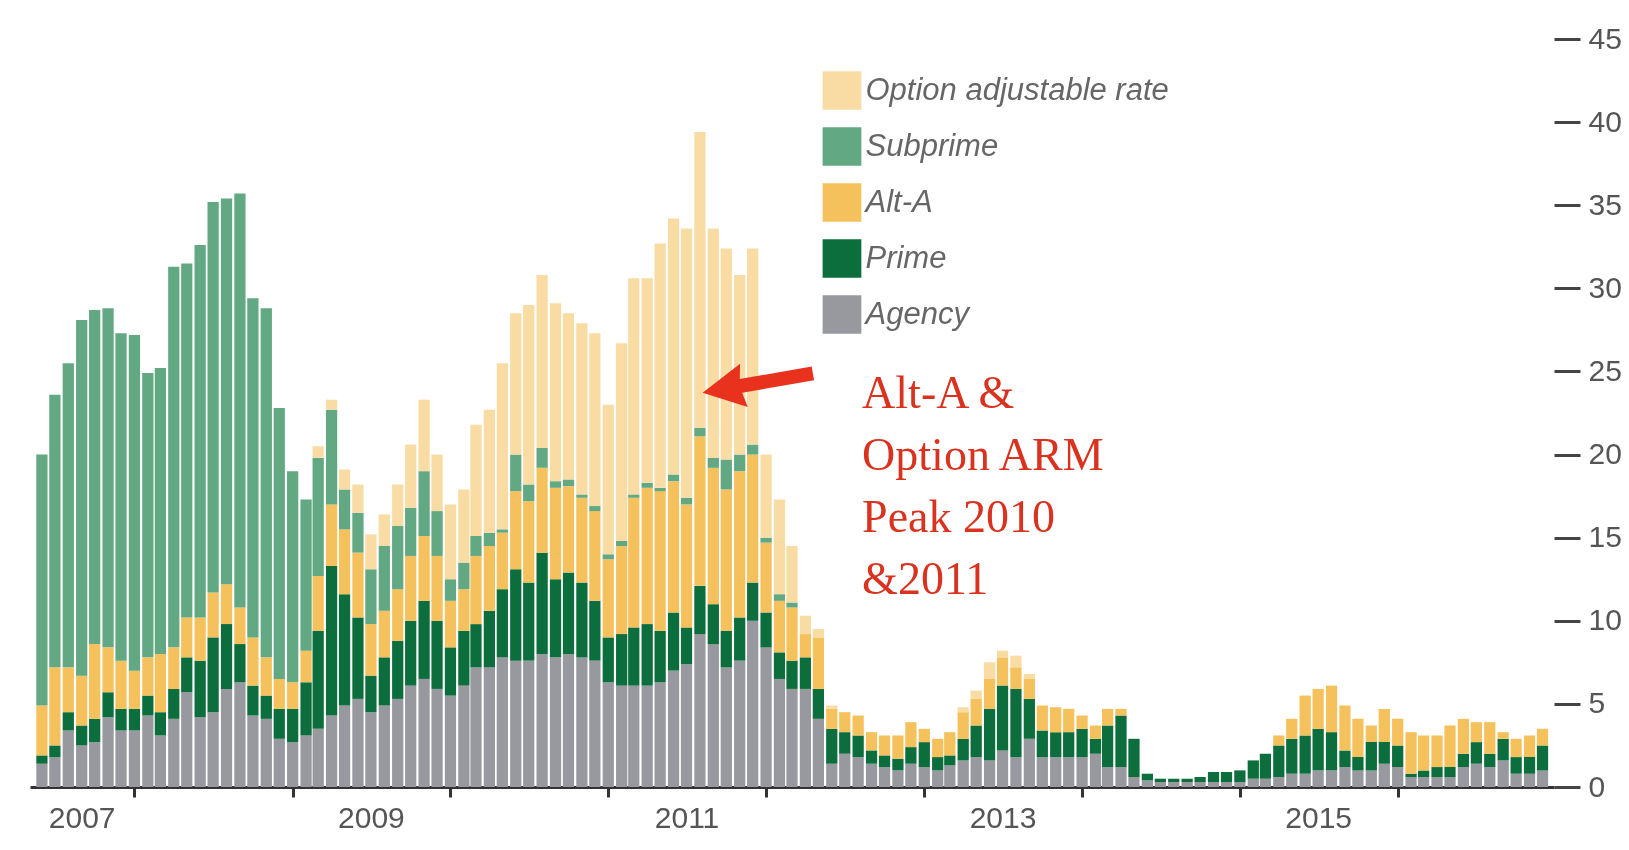  What do you see at coordinates (371, 817) in the screenshot?
I see `x-tick-label: 2009` at bounding box center [371, 817].